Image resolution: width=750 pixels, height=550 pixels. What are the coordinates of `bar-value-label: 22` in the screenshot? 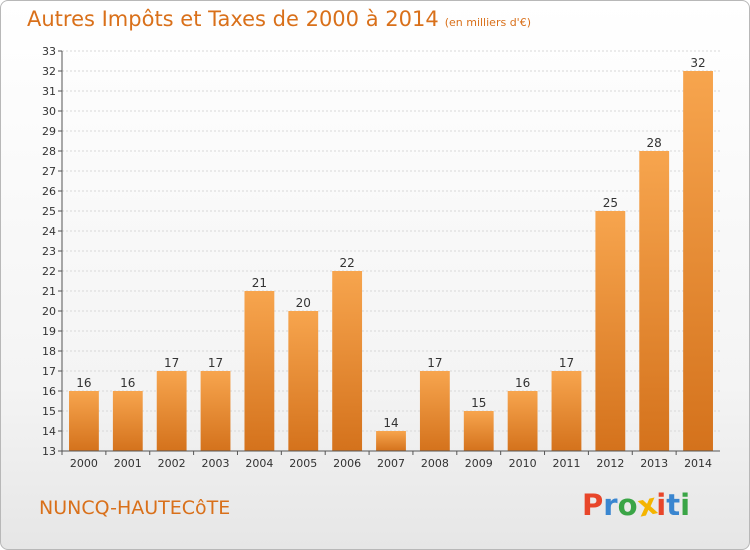 It's located at (346, 263).